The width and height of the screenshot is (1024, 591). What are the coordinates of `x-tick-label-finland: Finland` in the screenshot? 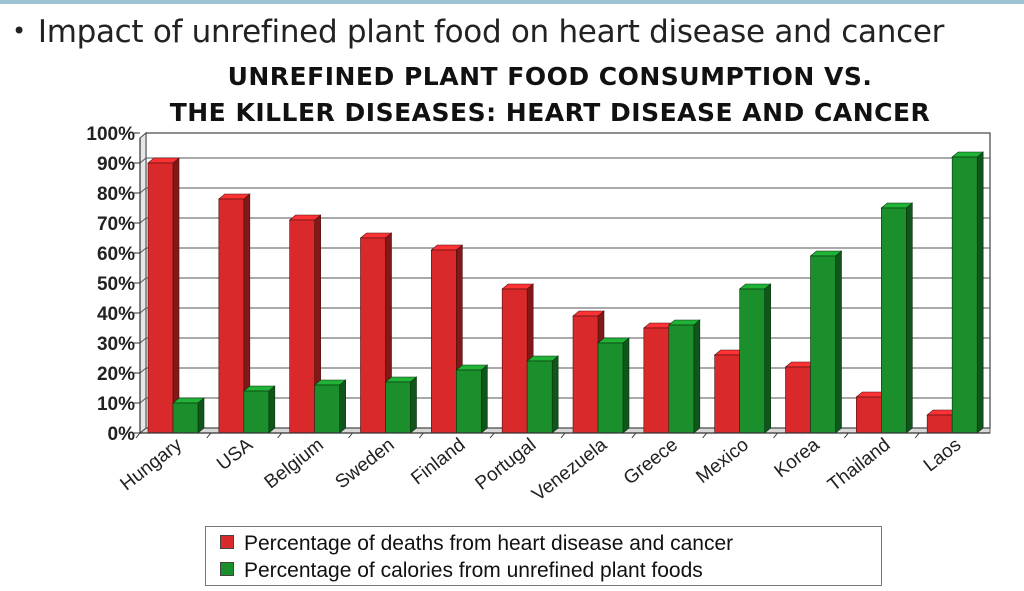 It's located at (438, 461).